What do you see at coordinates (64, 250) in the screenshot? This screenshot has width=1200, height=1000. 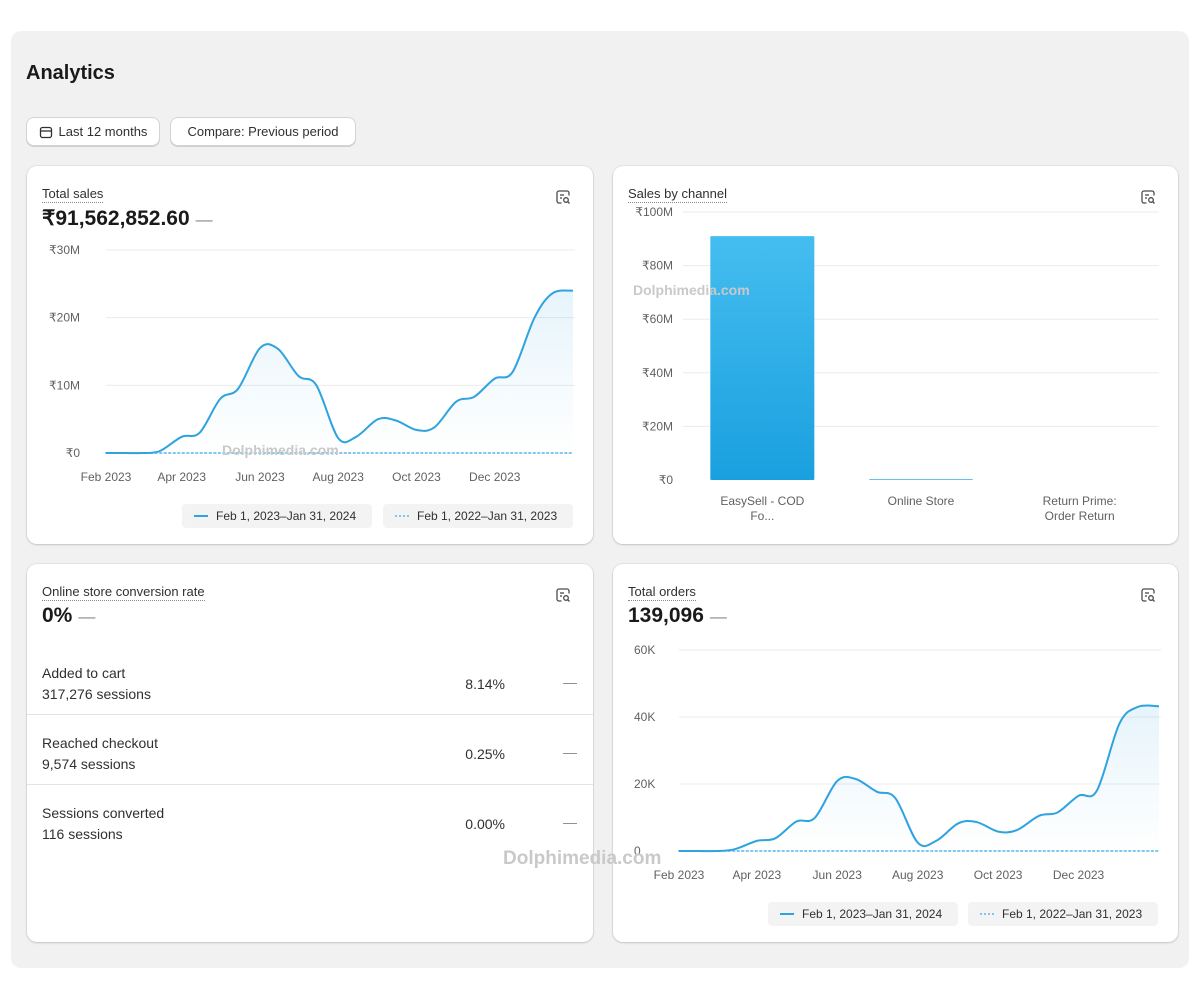 I see `y-tick-label: ₹30M` at bounding box center [64, 250].